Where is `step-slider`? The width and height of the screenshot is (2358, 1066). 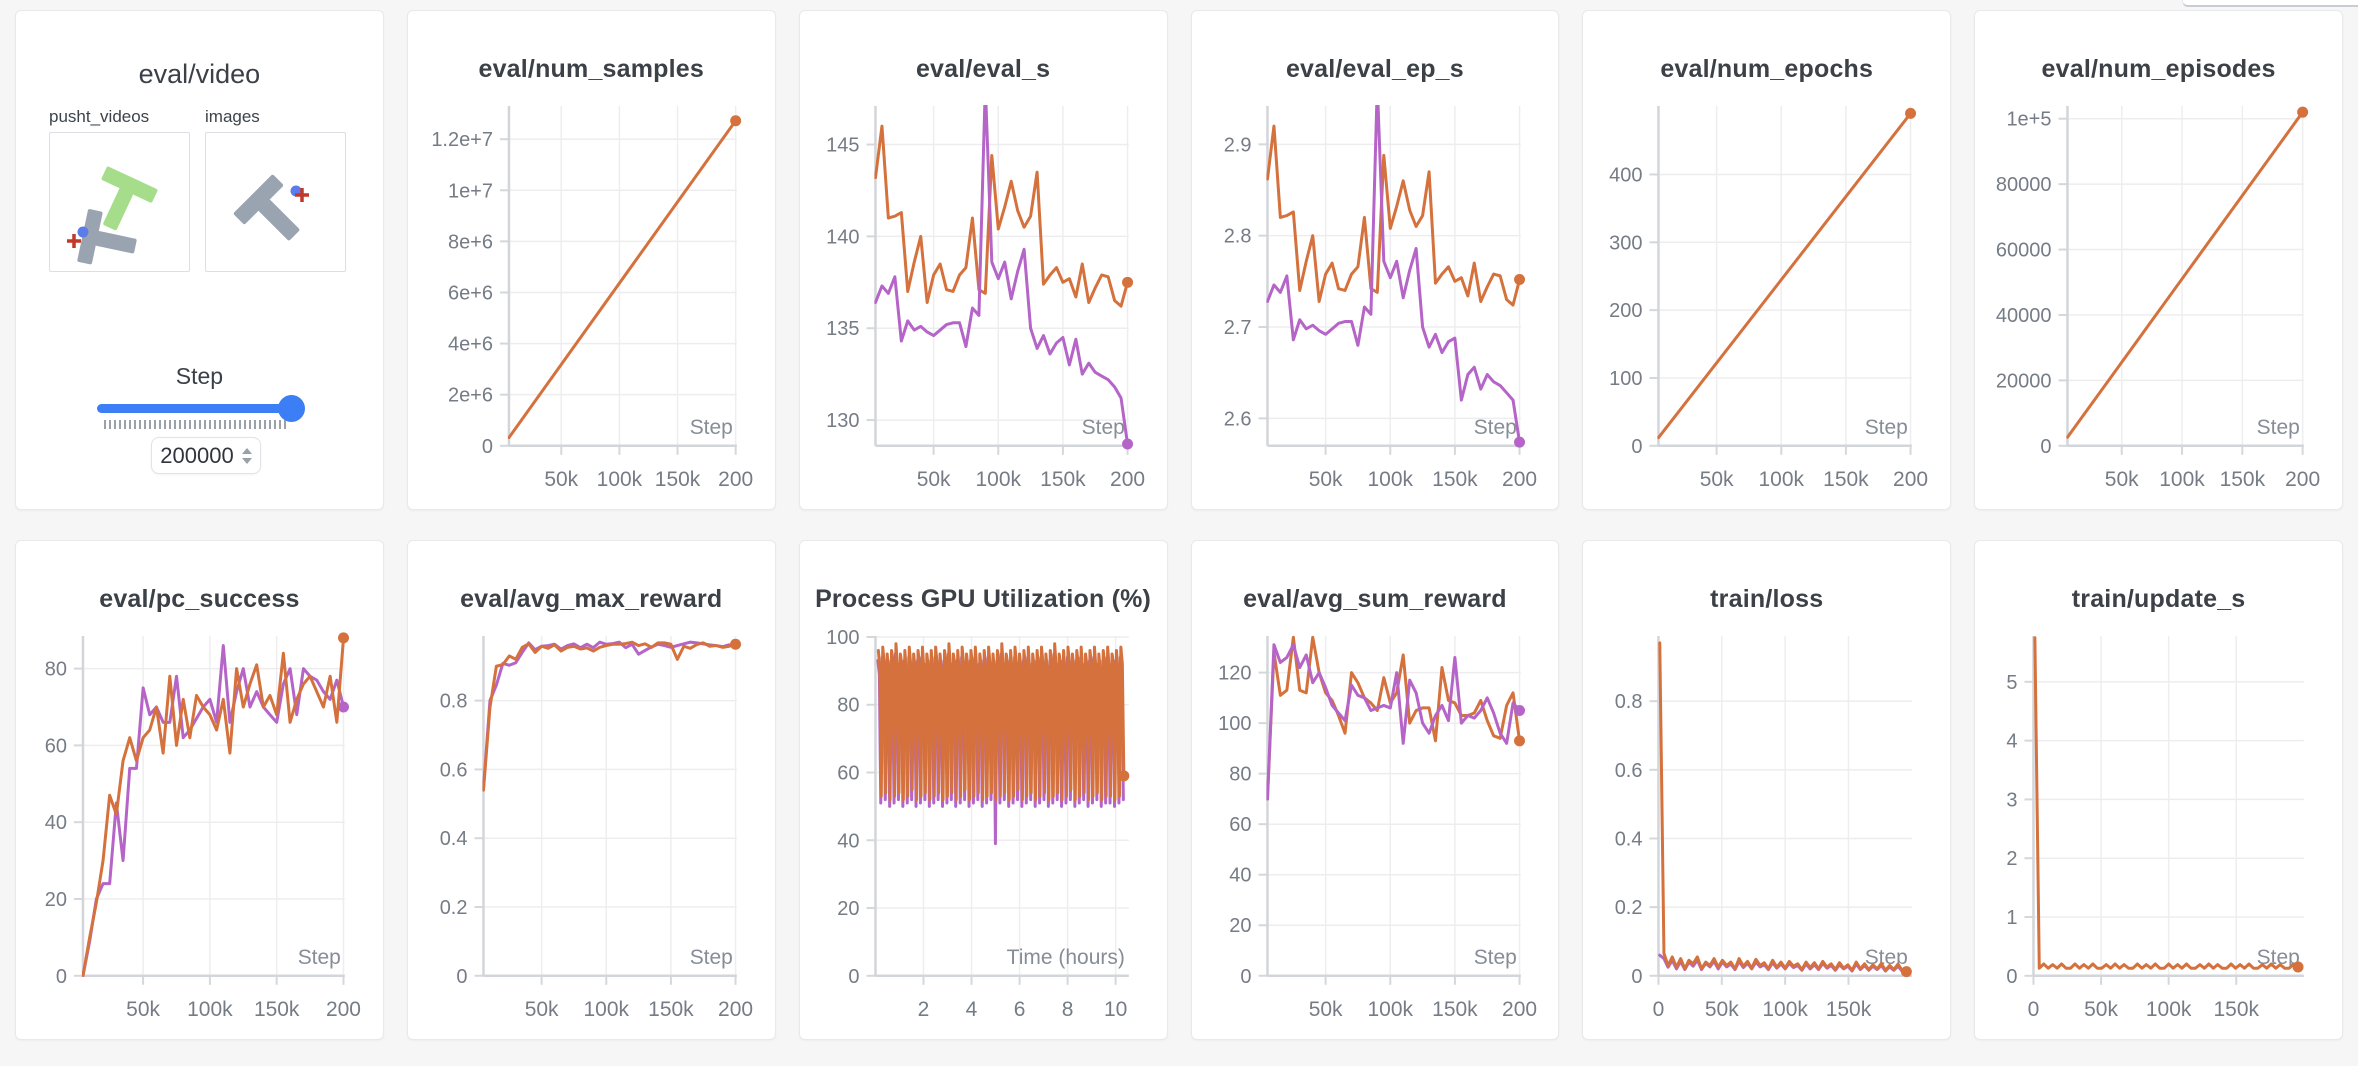 step-slider is located at coordinates (201, 412).